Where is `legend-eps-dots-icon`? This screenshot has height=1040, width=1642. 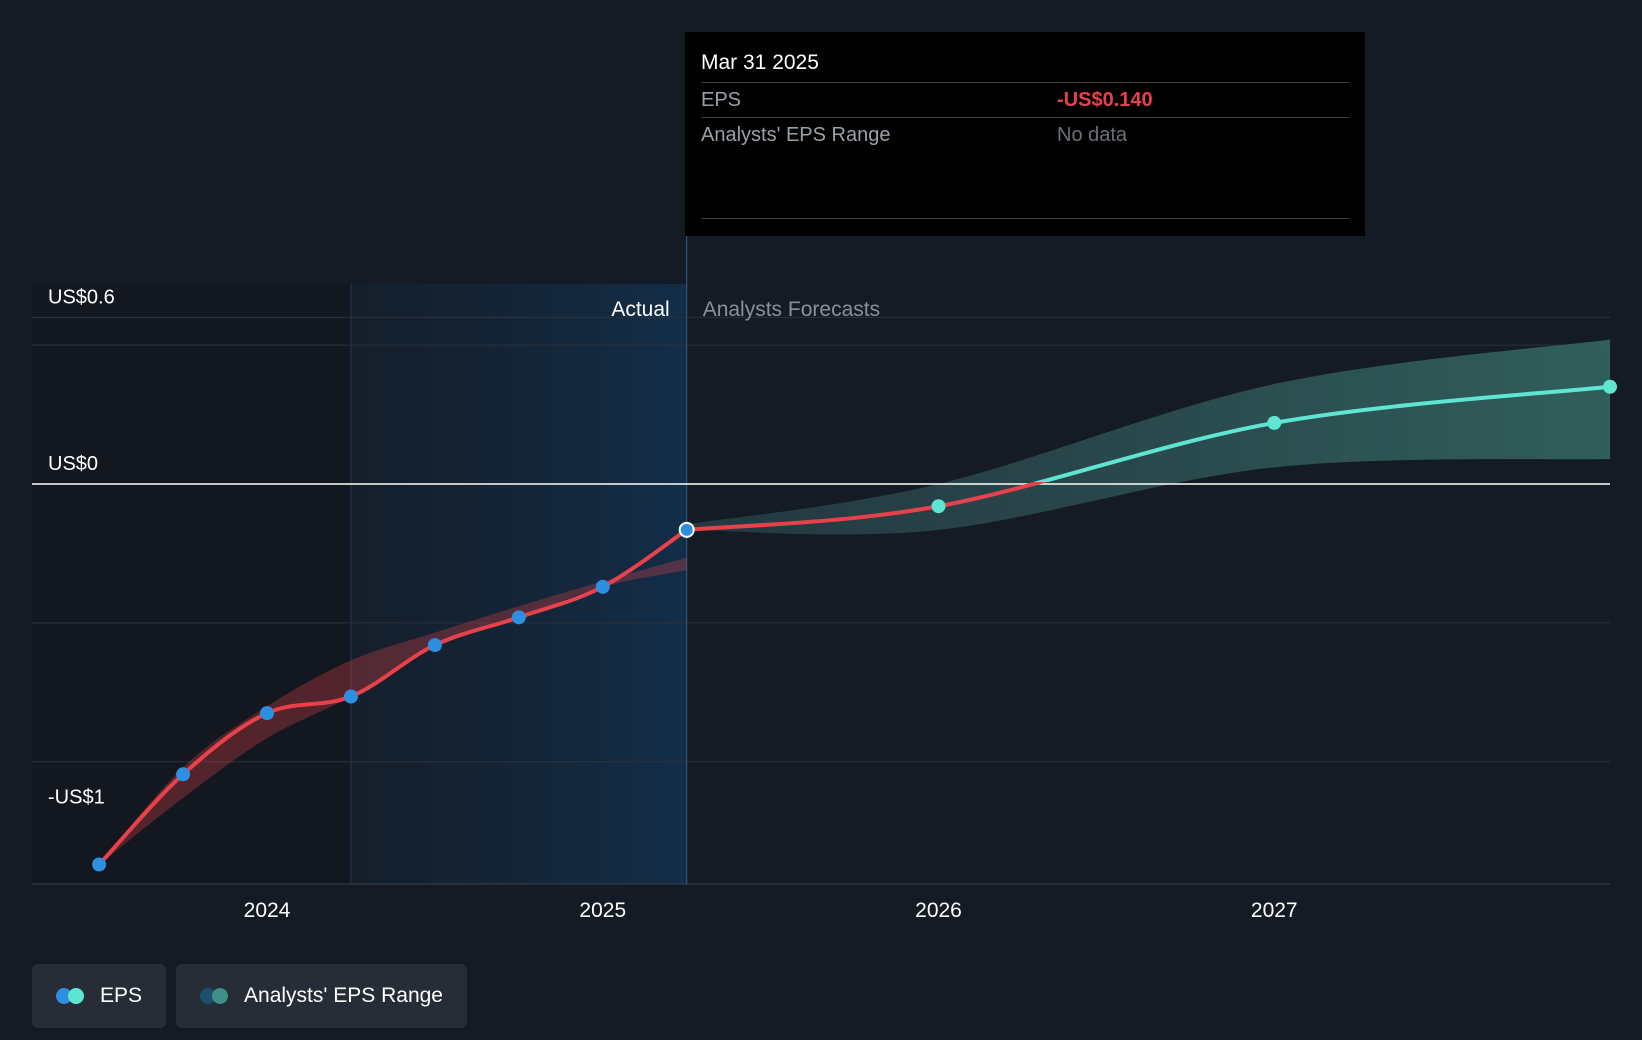 legend-eps-dots-icon is located at coordinates (71, 996).